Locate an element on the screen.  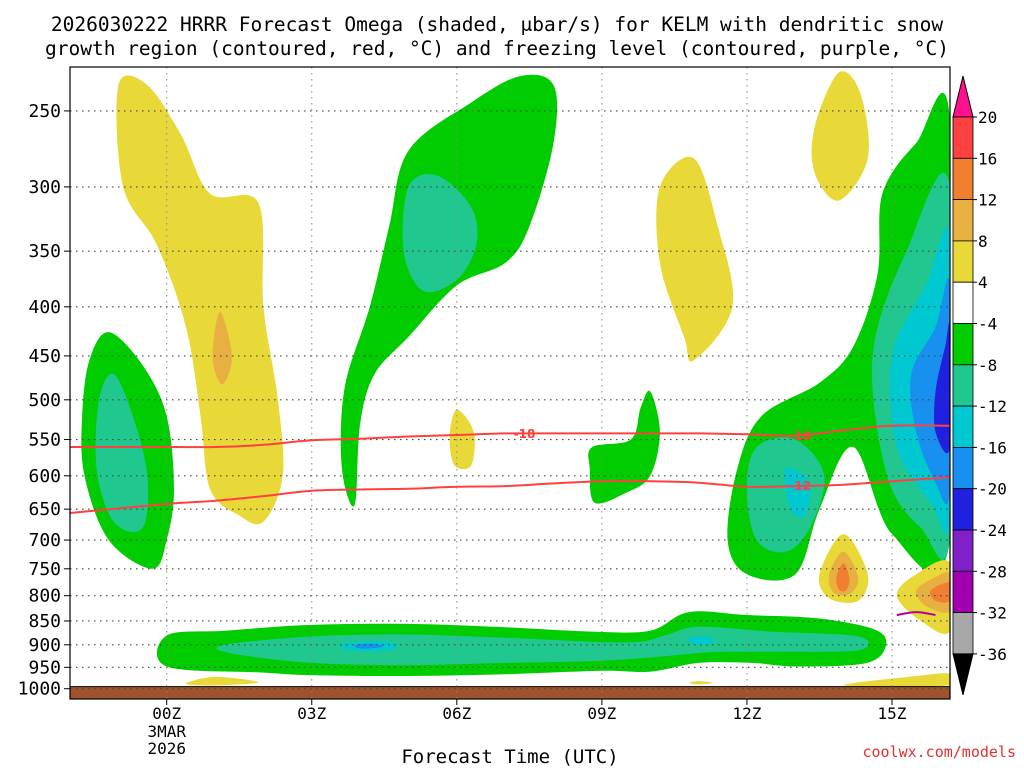
x-tick-label-12Z: 12Z is located at coordinates (746, 713).